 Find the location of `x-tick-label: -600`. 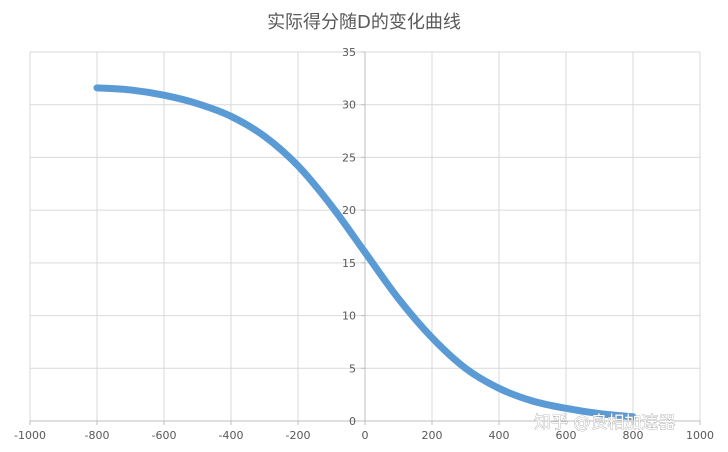

x-tick-label: -600 is located at coordinates (164, 435).